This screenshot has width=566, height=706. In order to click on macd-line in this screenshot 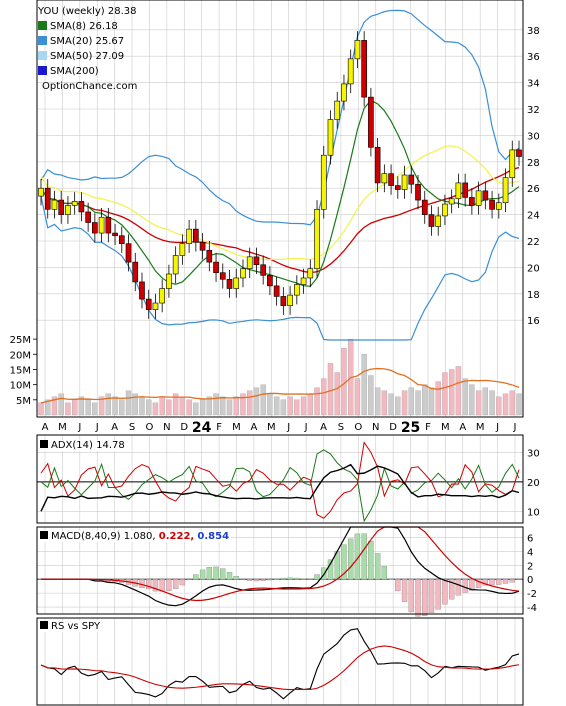, I will do `click(280, 566)`.